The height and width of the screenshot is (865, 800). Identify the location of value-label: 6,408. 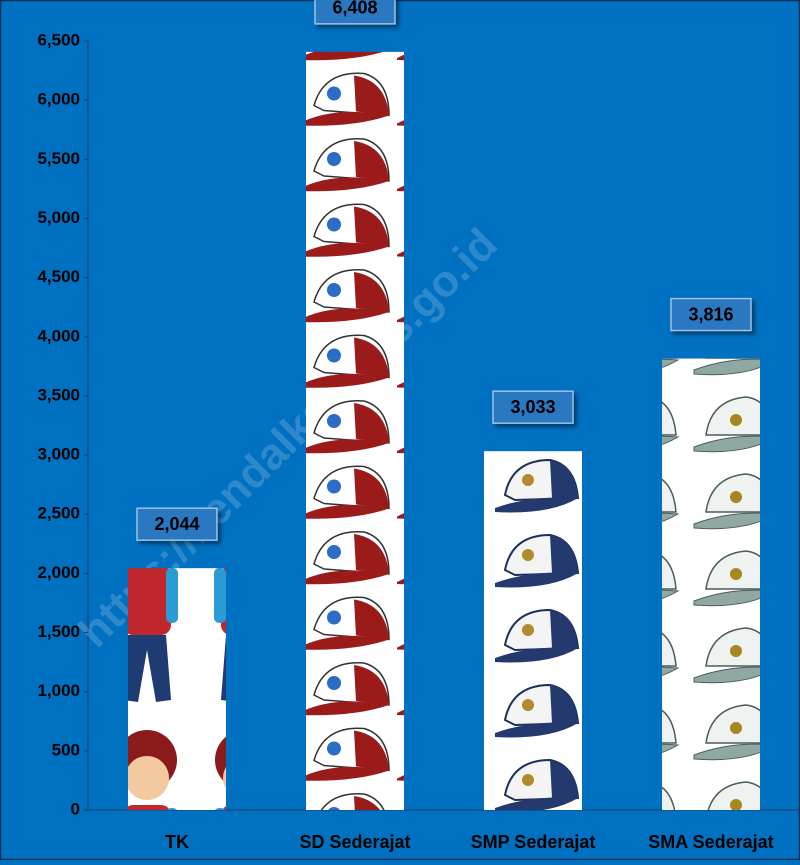
(354, 9).